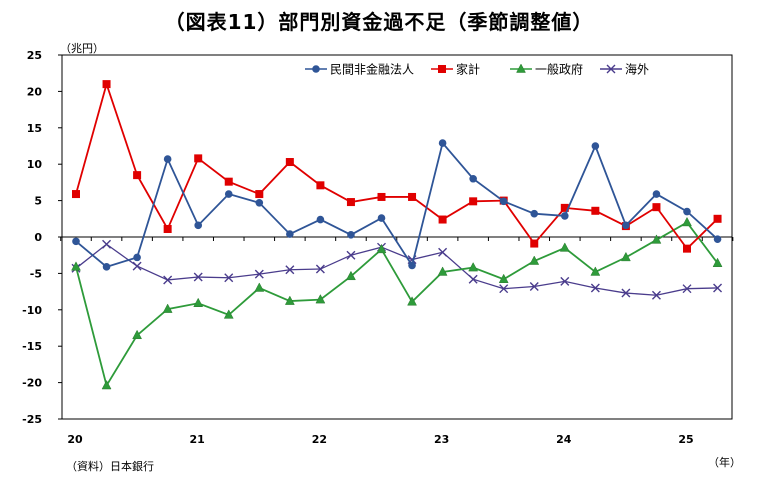 The height and width of the screenshot is (496, 758). I want to click on legend-item: 民間非金融法人, so click(359, 69).